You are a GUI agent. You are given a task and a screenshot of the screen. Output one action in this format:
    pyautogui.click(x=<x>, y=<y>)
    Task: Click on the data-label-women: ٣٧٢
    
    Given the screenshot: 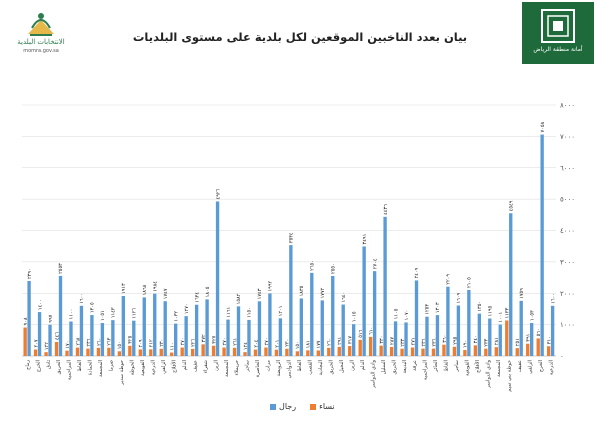 What is the action you would take?
    pyautogui.click(x=204, y=338)
    